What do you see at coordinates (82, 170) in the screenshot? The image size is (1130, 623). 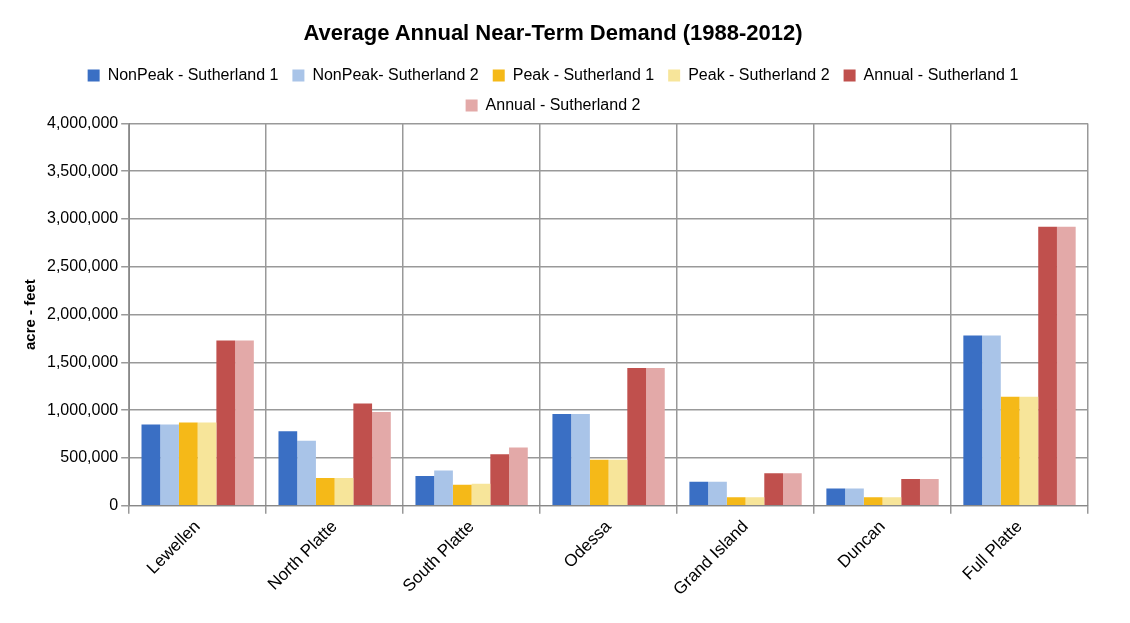 I see `y-tick-label: 3,500,000` at bounding box center [82, 170].